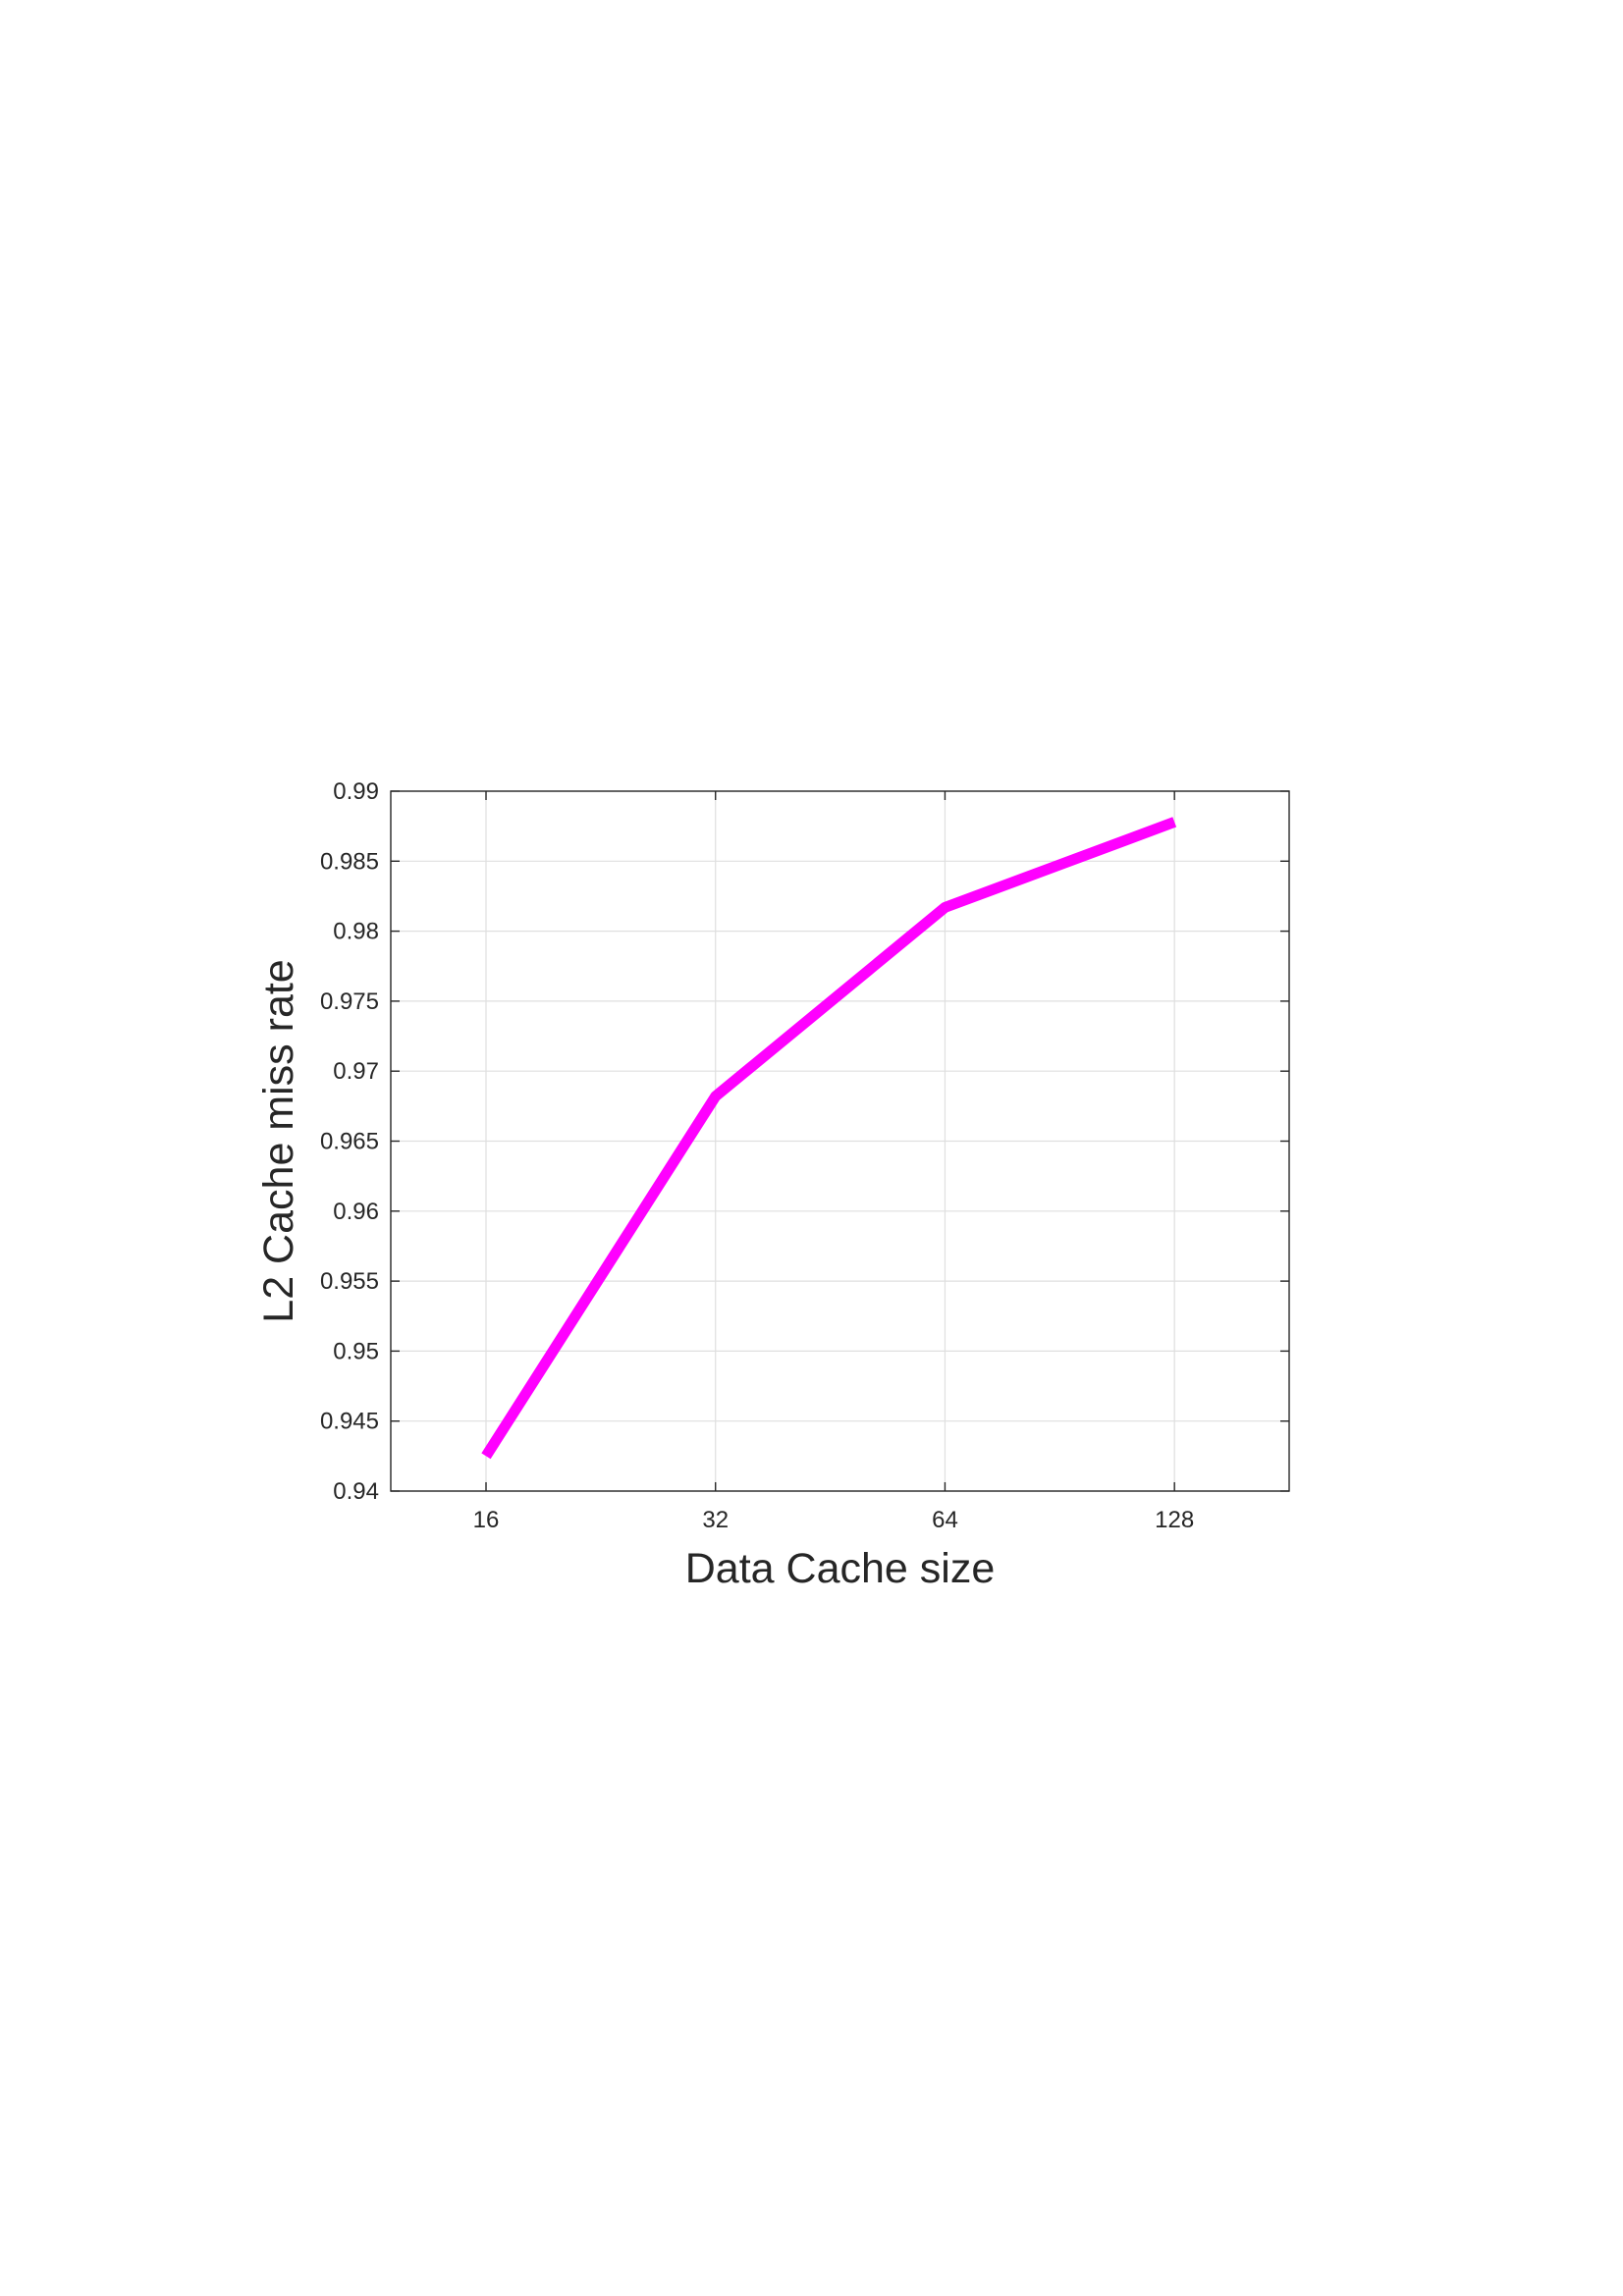 The image size is (1623, 2296). What do you see at coordinates (356, 791) in the screenshot?
I see `y-tick-label: 0.99` at bounding box center [356, 791].